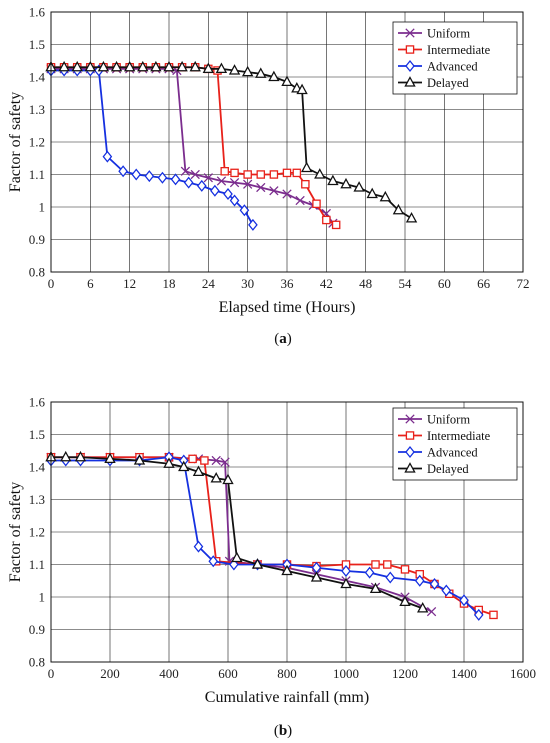 The width and height of the screenshot is (550, 743). Describe the element at coordinates (444, 283) in the screenshot. I see `x-tick-label: 60` at that location.